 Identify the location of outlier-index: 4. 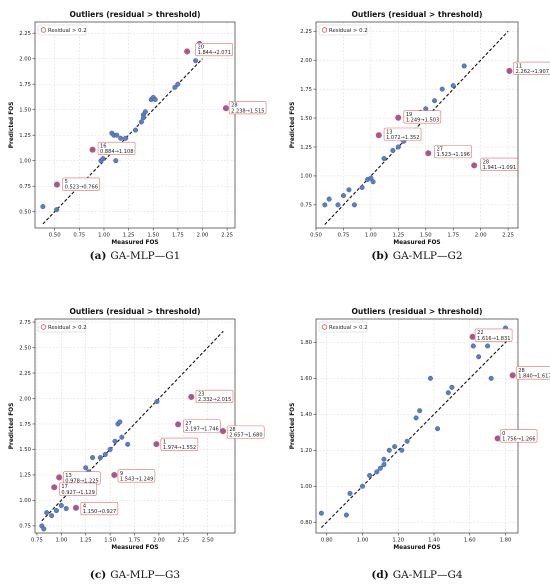
(84, 507).